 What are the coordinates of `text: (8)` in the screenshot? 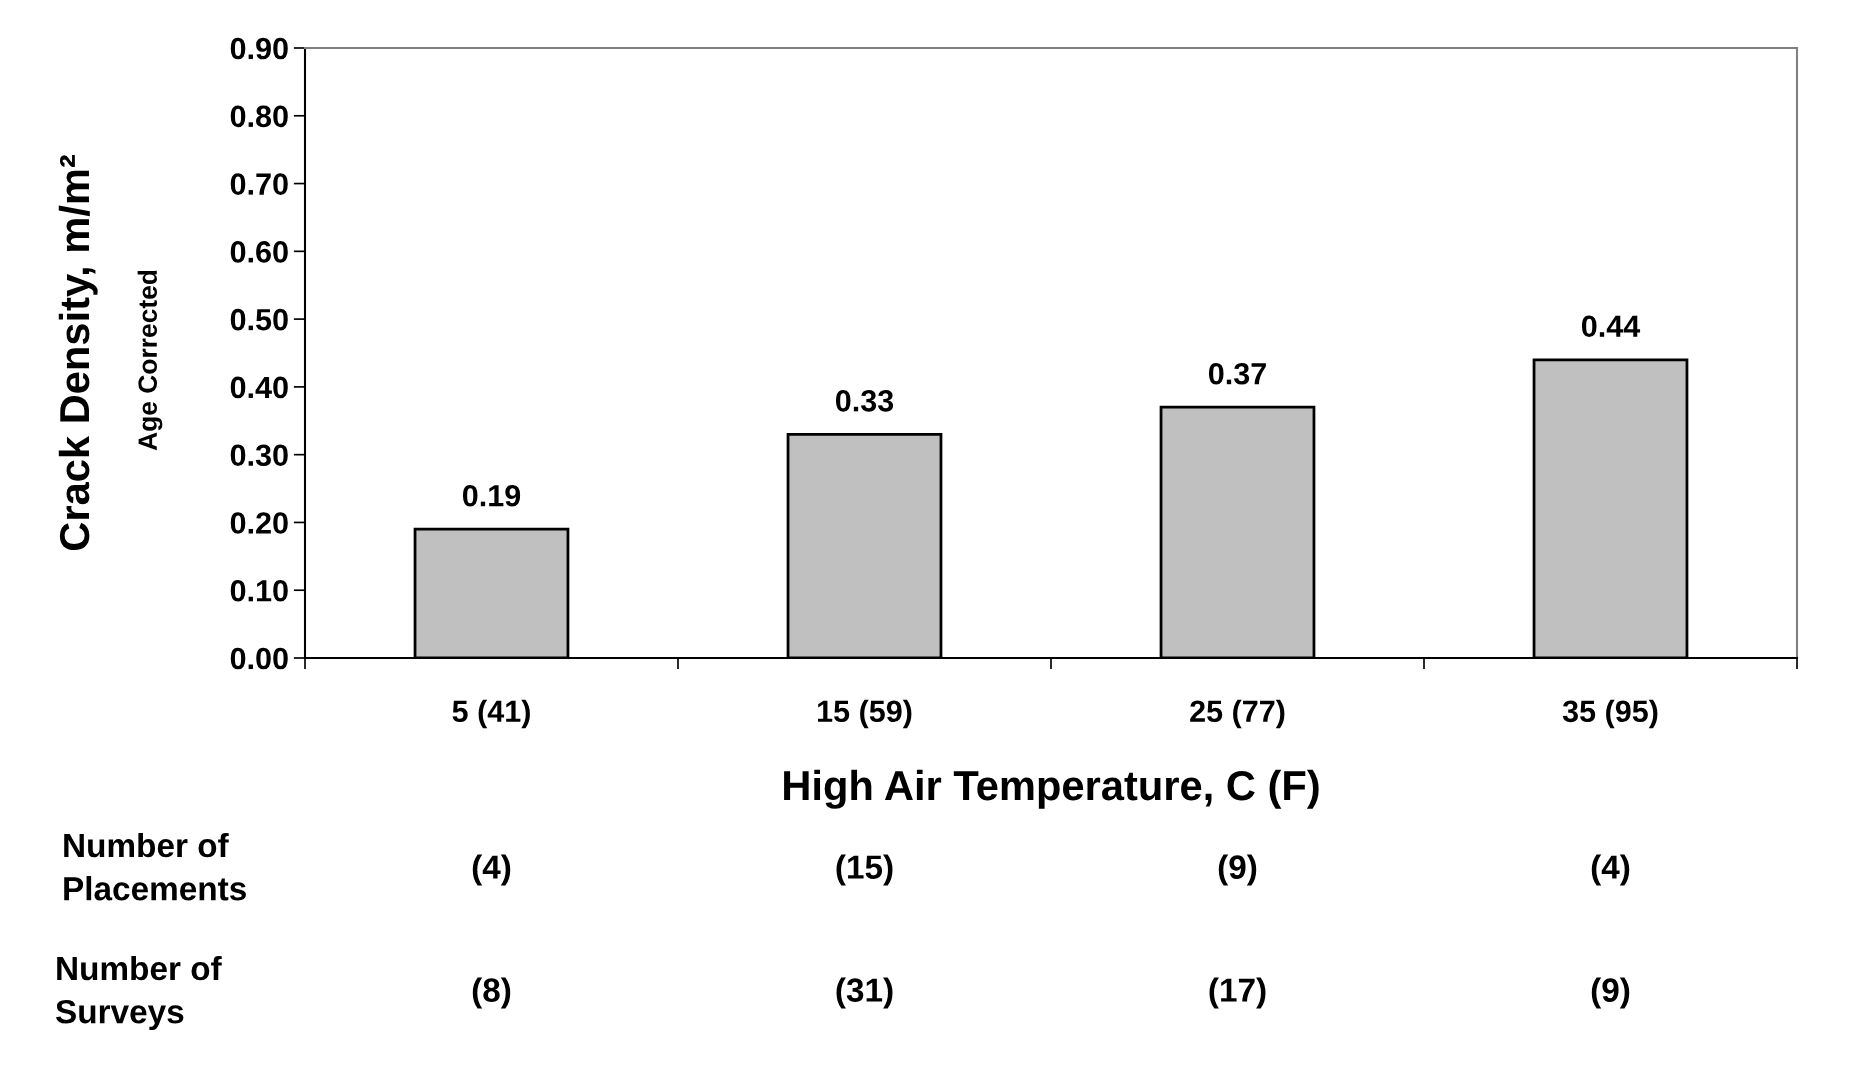 It's located at (491, 993).